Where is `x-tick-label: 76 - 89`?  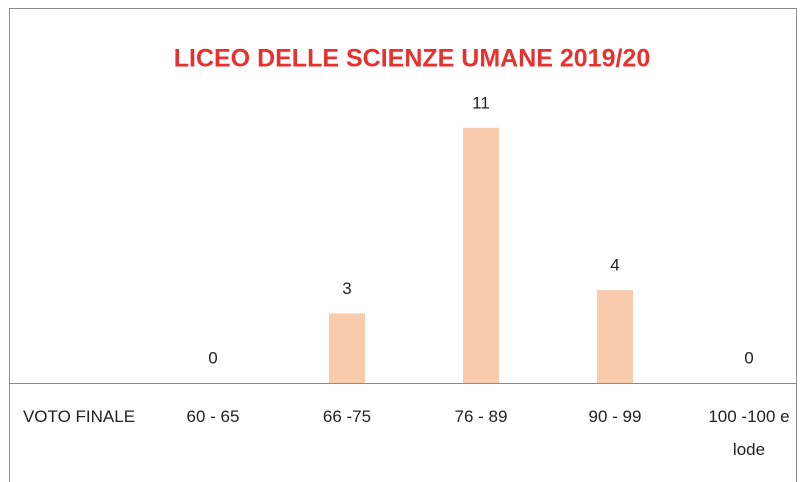 x-tick-label: 76 - 89 is located at coordinates (481, 416).